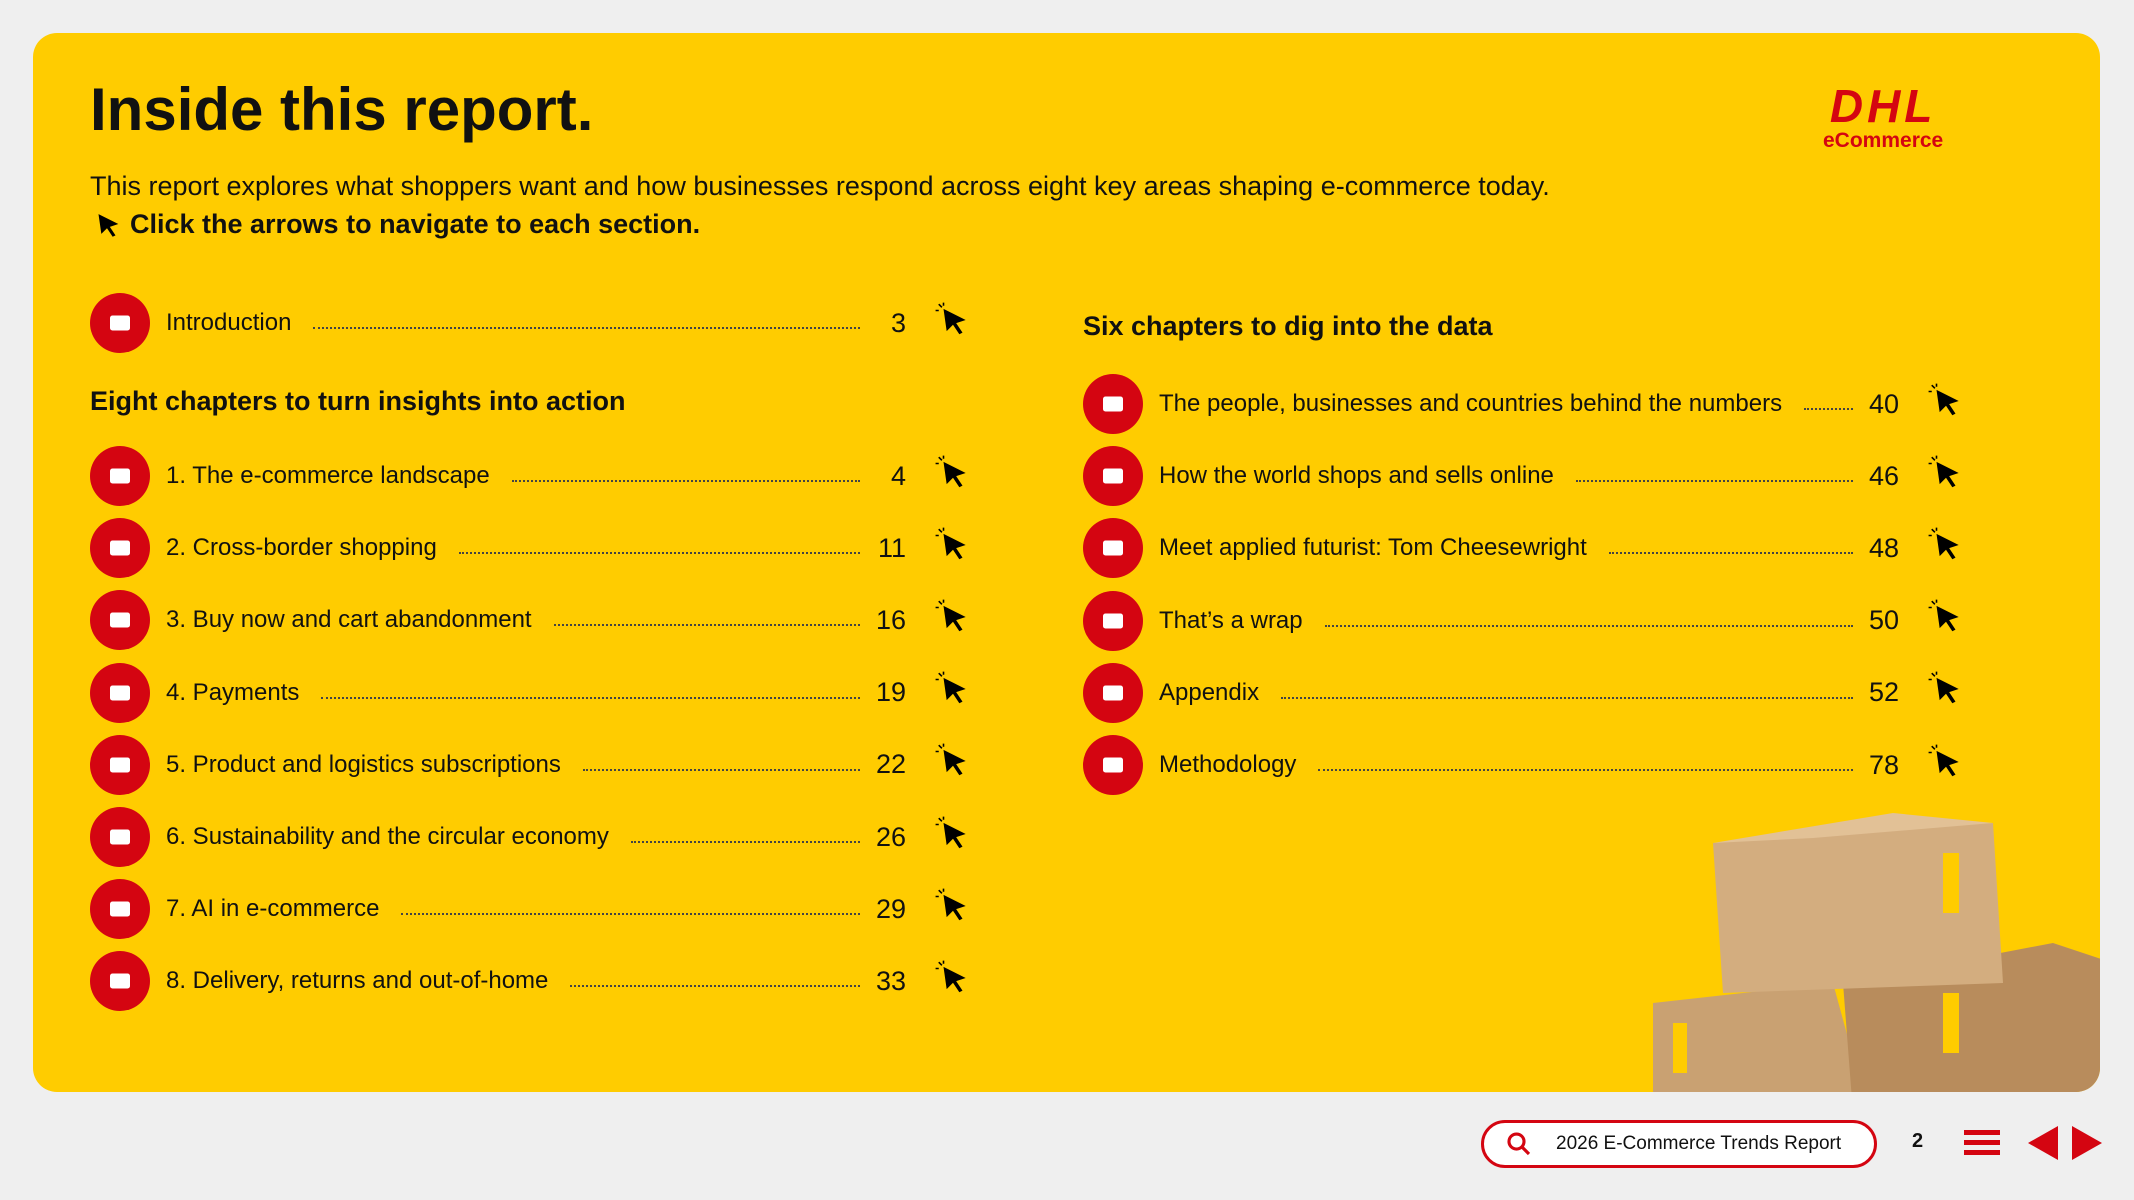 The height and width of the screenshot is (1200, 2134). I want to click on page-number: 2, so click(1918, 1141).